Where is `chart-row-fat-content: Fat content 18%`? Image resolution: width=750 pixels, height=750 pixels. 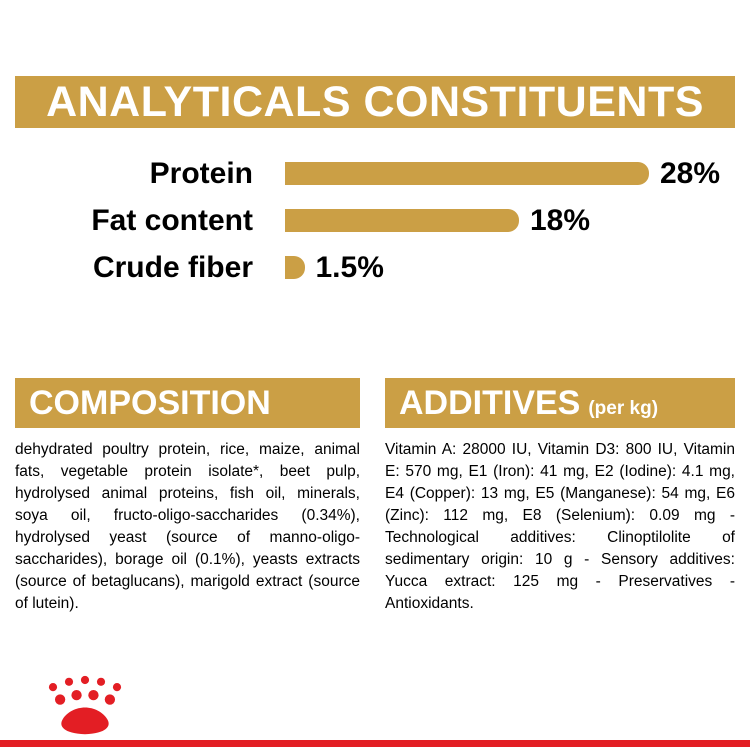 chart-row-fat-content: Fat content 18% is located at coordinates (375, 220).